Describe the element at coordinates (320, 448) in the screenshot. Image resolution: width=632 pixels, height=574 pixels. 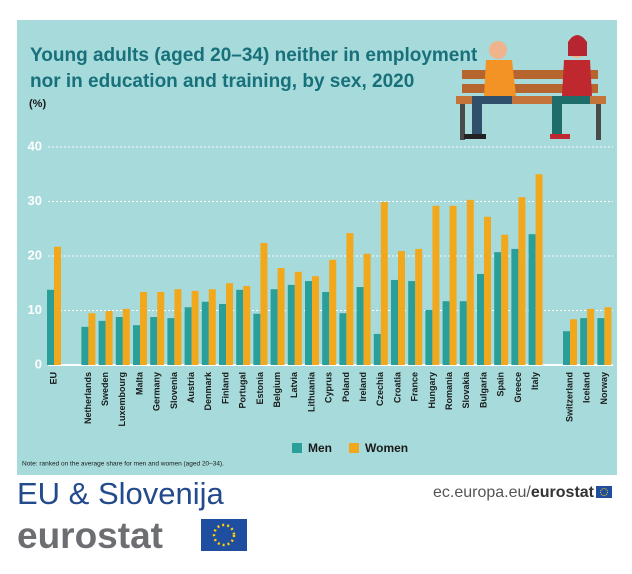
I see `legend-label: Men` at that location.